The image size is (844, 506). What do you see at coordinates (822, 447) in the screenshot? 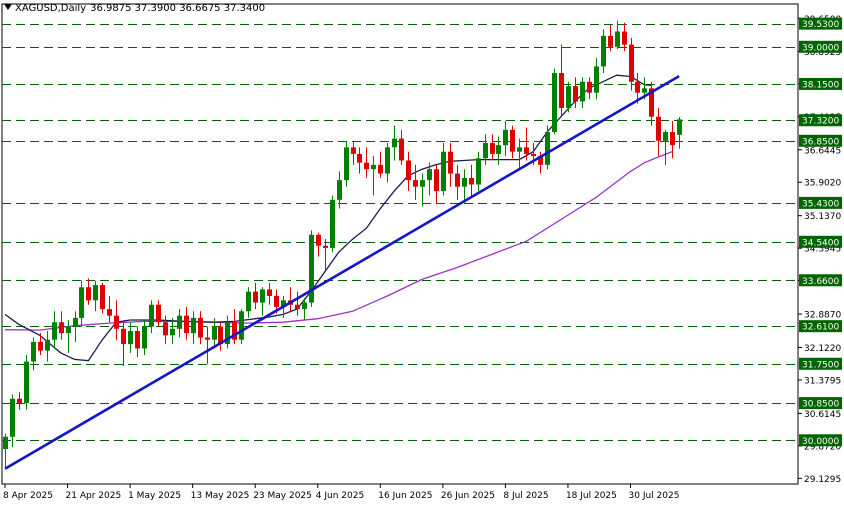
I see `y-tick-label: 29.8720` at bounding box center [822, 447].